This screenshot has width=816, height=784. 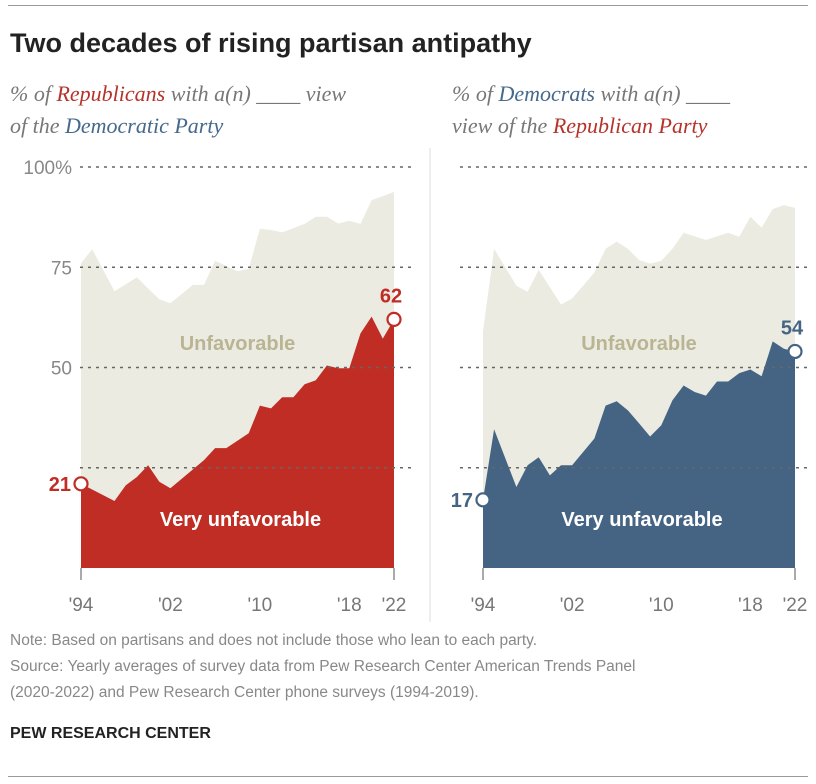 What do you see at coordinates (462, 501) in the screenshot?
I see `data-label: 17` at bounding box center [462, 501].